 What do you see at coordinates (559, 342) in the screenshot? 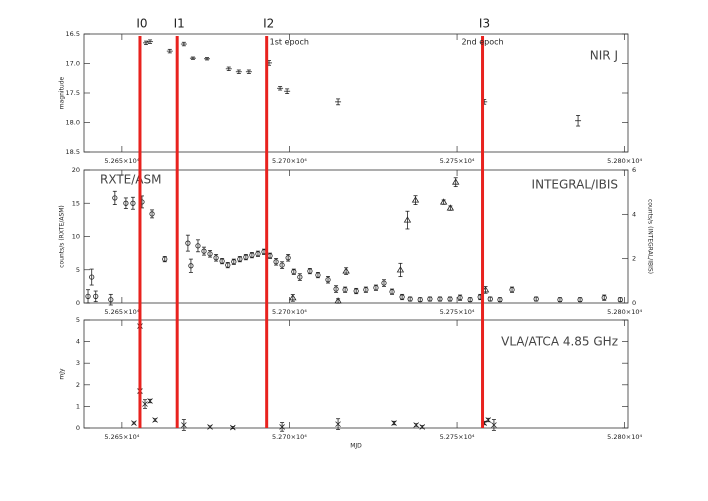
I see `annotation: VLA/ATCA 4.85 GHz` at bounding box center [559, 342].